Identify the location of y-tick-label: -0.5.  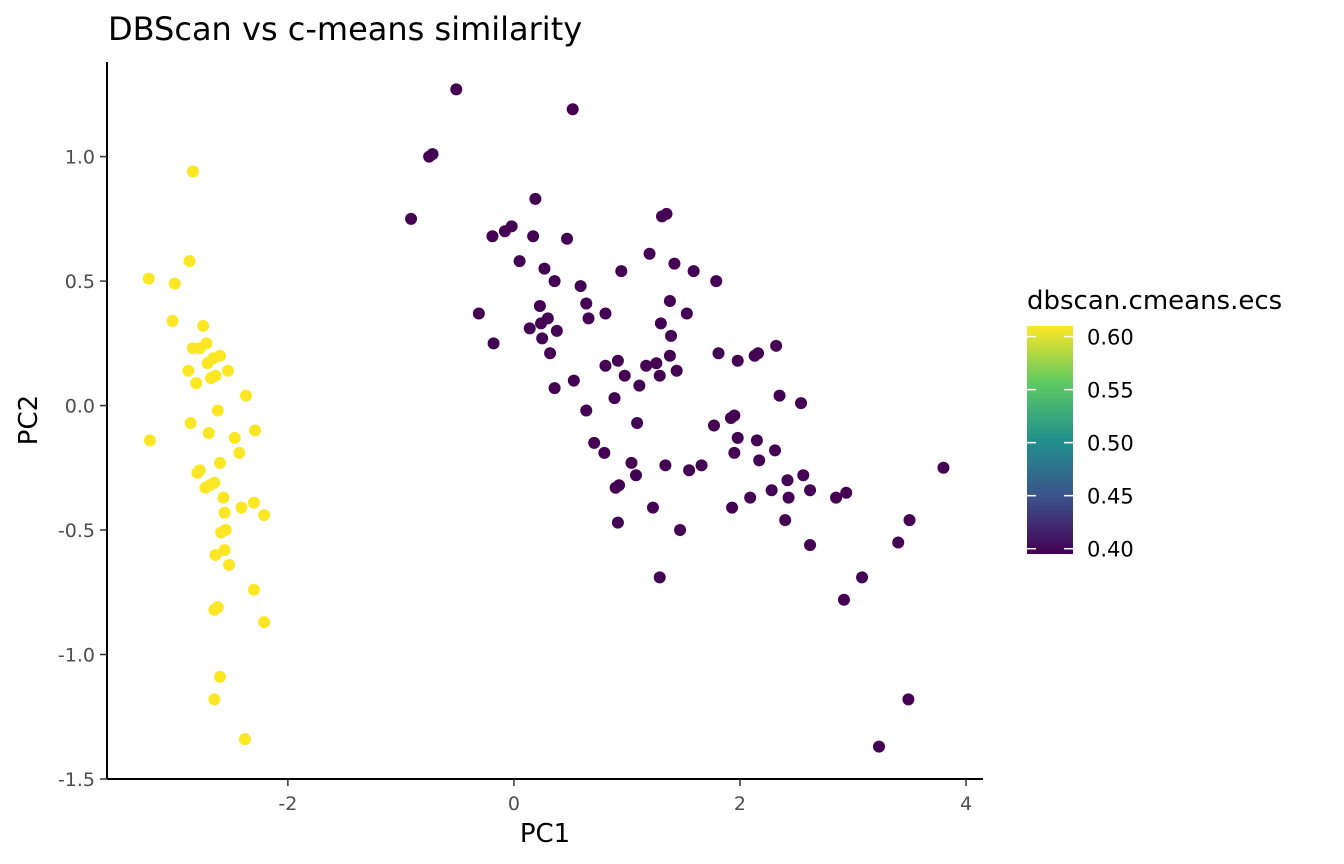
(76, 531).